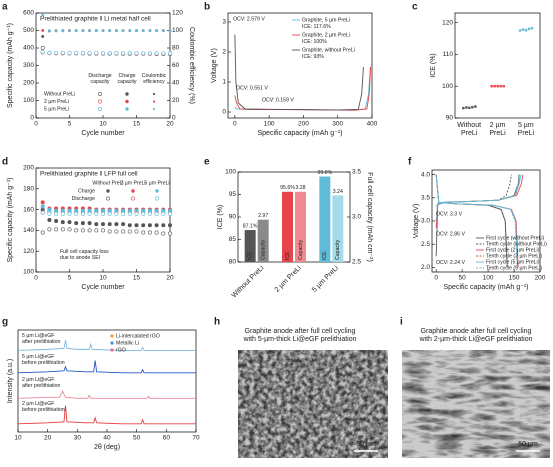  I want to click on legend-header: Discharge capacity, so click(99, 79).